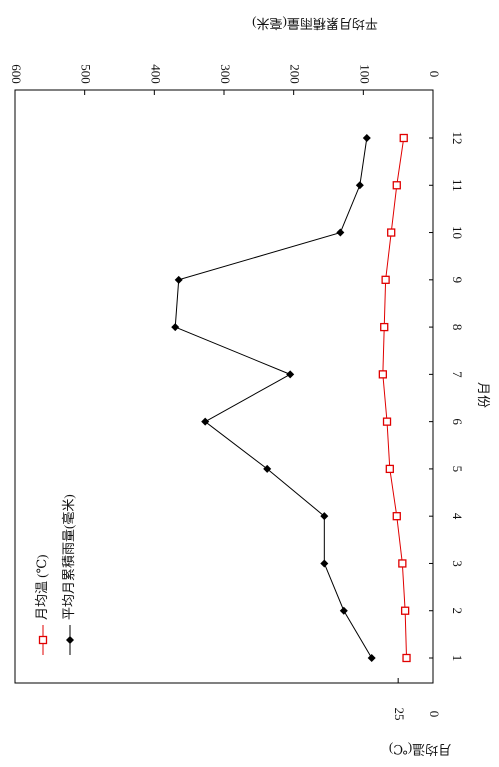  Describe the element at coordinates (434, 74) in the screenshot. I see `y2-tick-label: 0` at that location.